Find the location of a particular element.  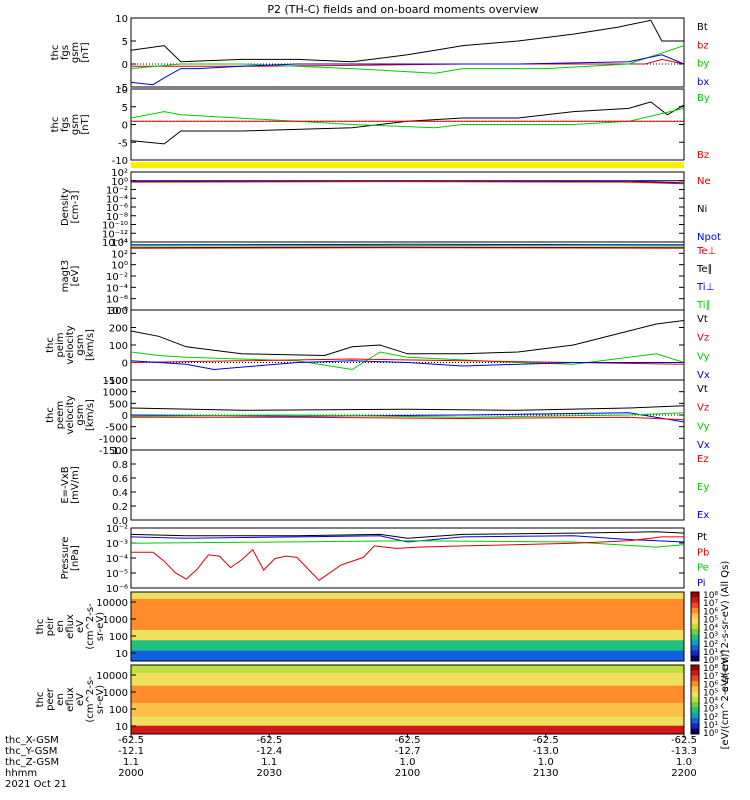

ytick-label: 0.4 is located at coordinates (120, 493).